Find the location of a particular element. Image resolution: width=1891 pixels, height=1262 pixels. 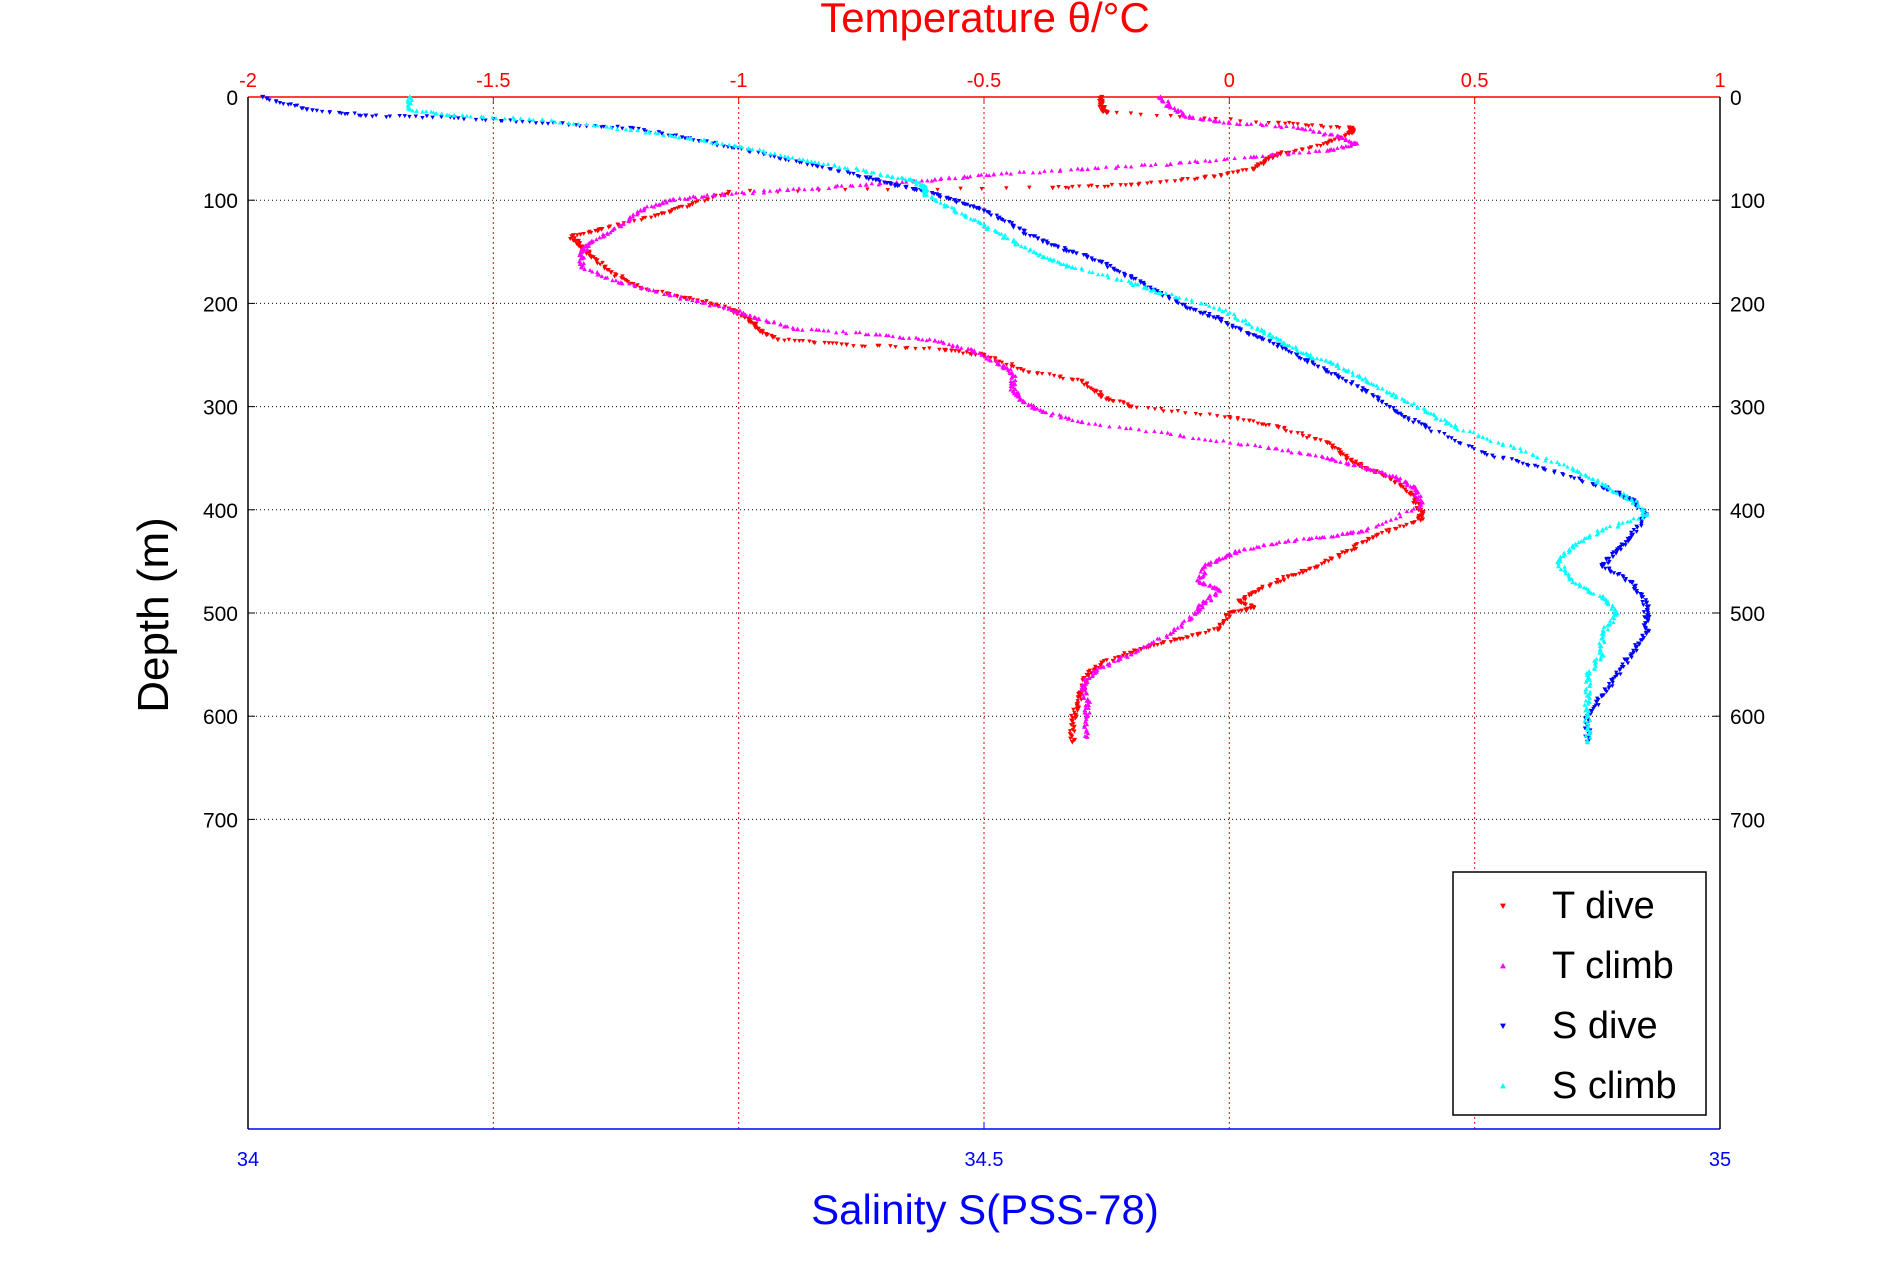

legend-marker is located at coordinates (1503, 1026).